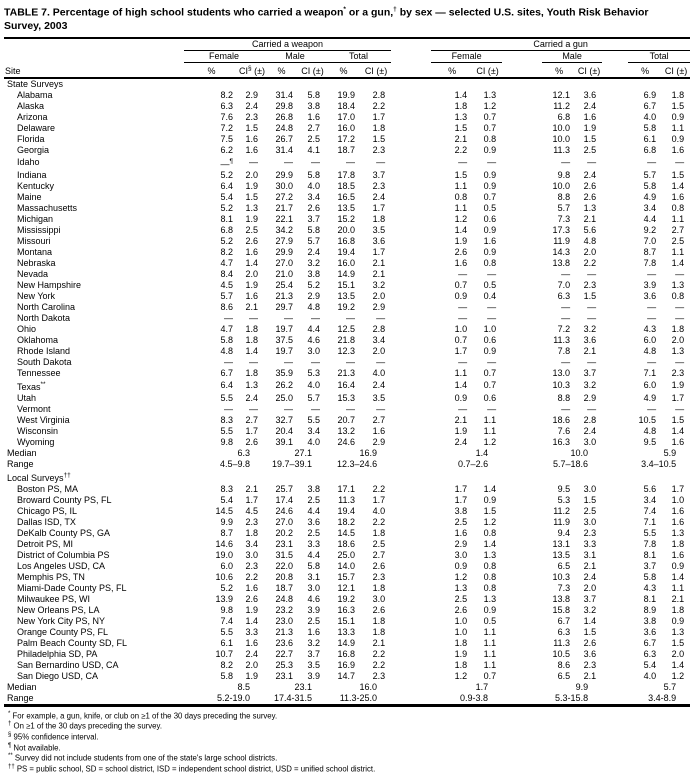  Describe the element at coordinates (284, 350) in the screenshot. I see `cell-value: 19.7` at that location.